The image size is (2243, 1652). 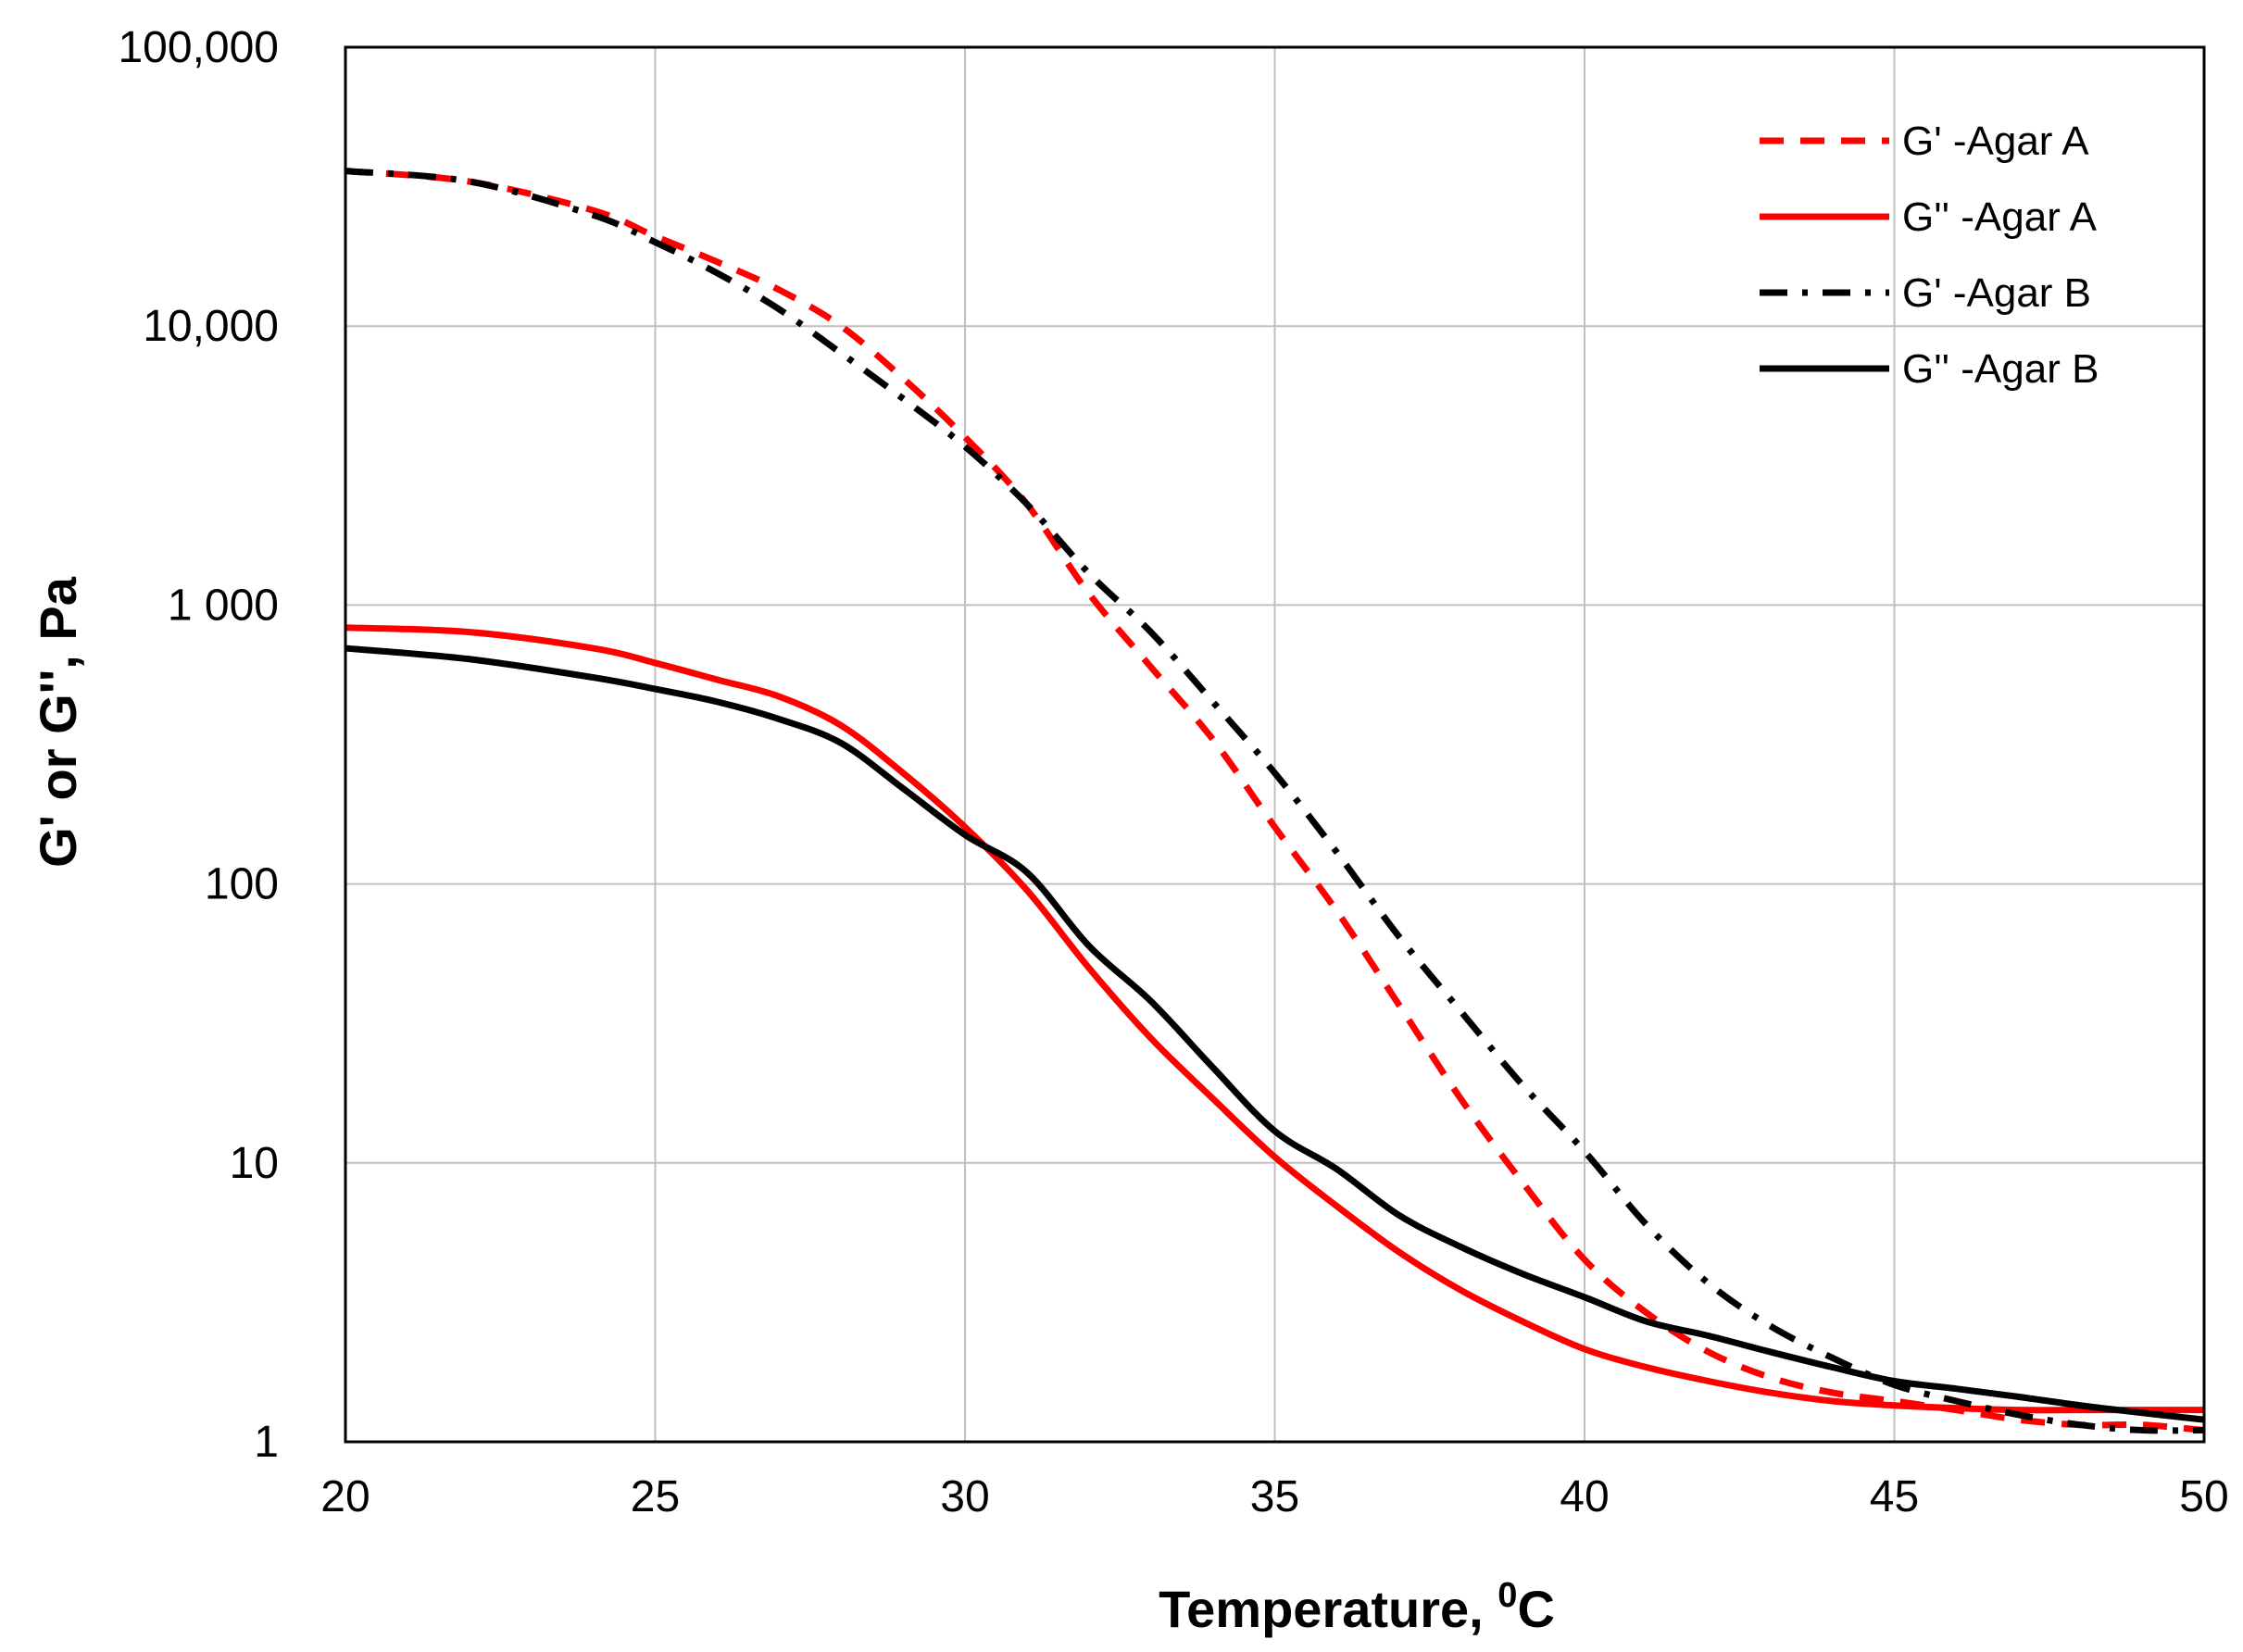 What do you see at coordinates (198, 745) in the screenshot?
I see `y-tick-labels: 1 10 100 1 000 10,000 100,000` at bounding box center [198, 745].